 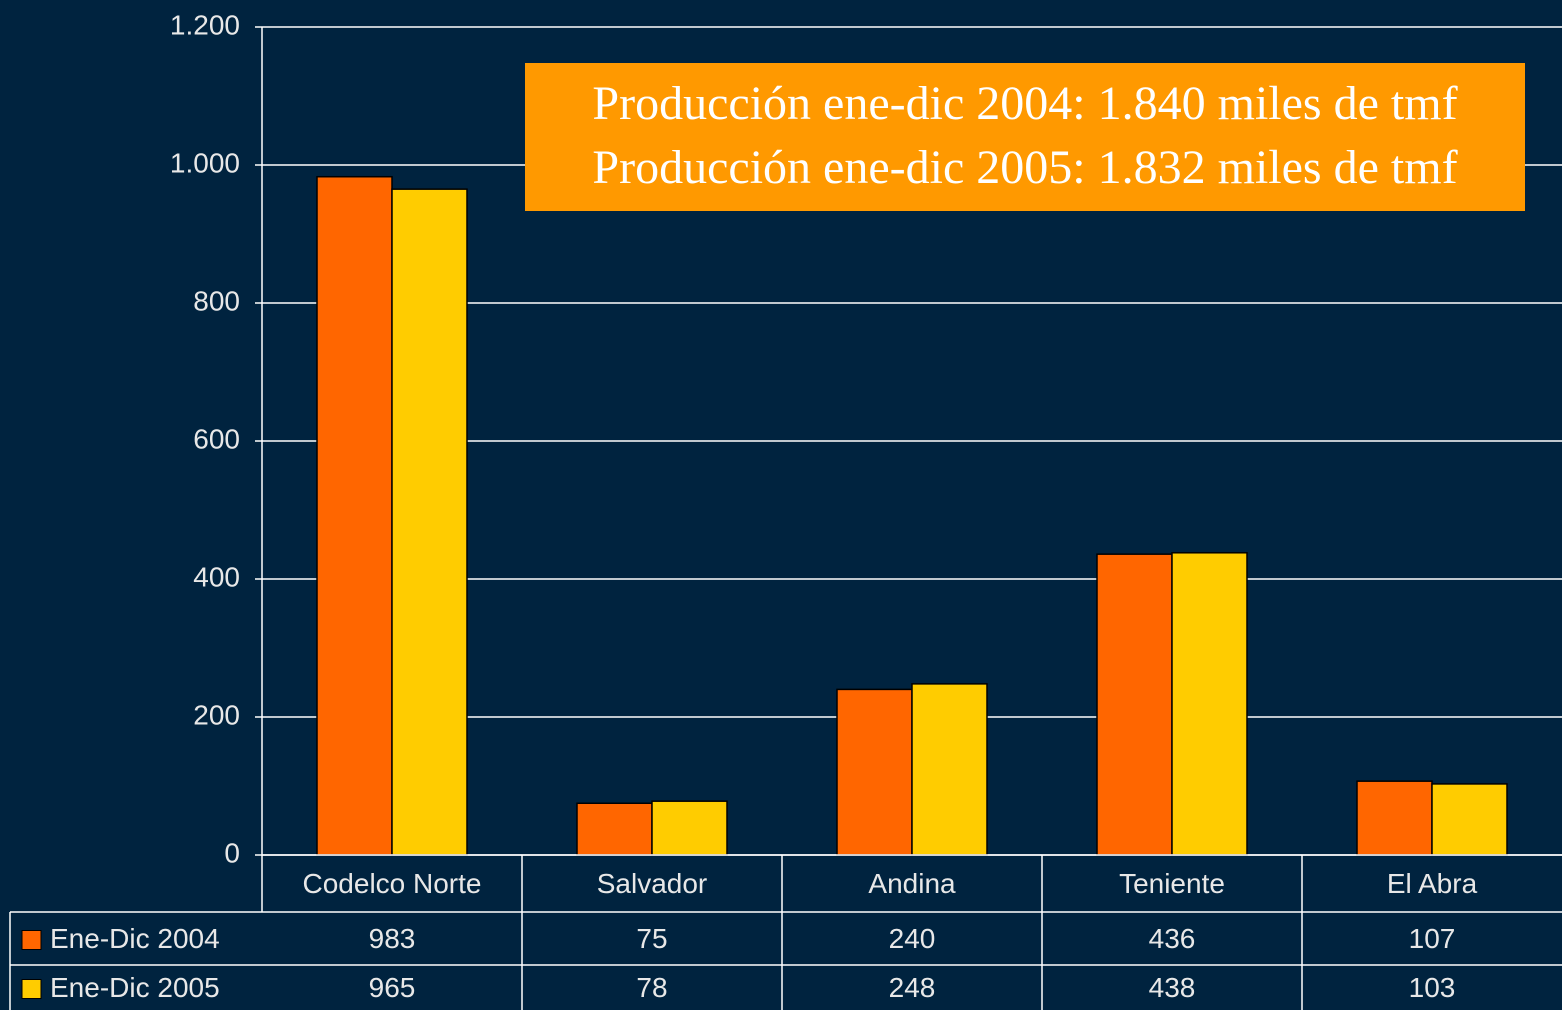 What do you see at coordinates (1432, 987) in the screenshot?
I see `table-value: 103` at bounding box center [1432, 987].